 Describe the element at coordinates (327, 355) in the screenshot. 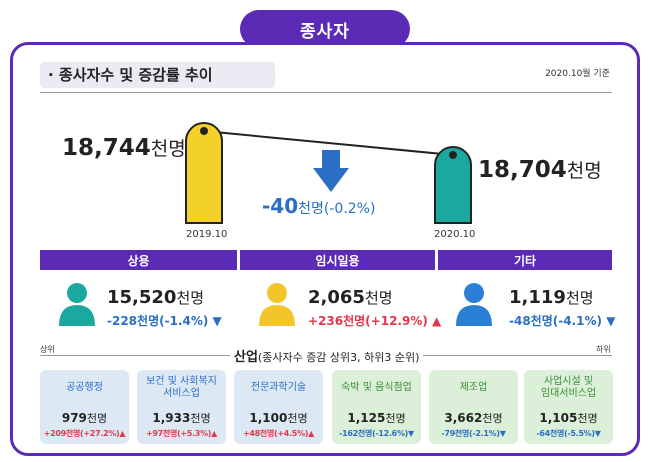

I see `industry-title: 산업(종사자수 증감 상위3, 하위3 순위)` at that location.